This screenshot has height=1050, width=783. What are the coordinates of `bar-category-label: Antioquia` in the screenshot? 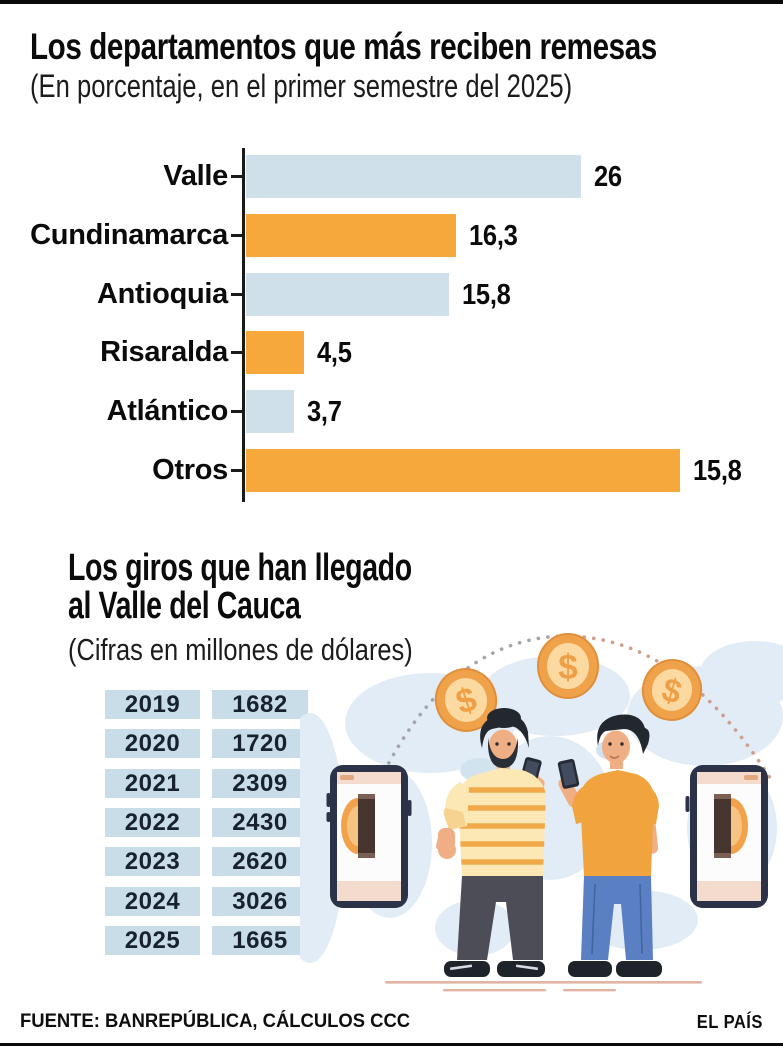 It's located at (162, 294).